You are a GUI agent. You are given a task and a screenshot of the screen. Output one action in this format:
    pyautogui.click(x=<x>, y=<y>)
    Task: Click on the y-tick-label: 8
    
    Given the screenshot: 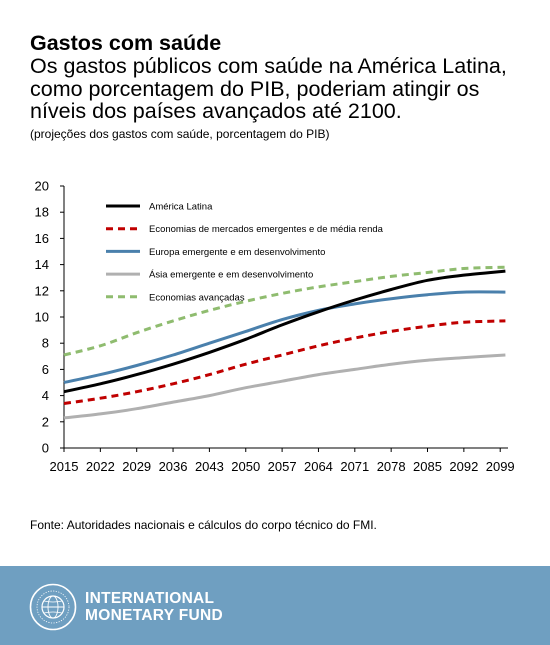 What is the action you would take?
    pyautogui.click(x=45, y=343)
    